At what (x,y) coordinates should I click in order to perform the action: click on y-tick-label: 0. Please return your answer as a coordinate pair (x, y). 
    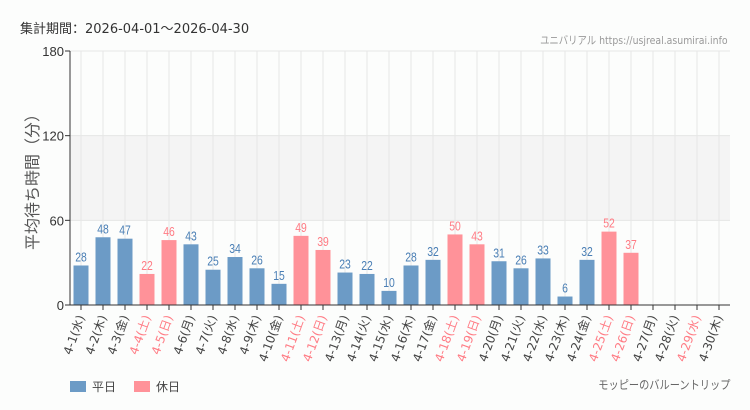
    Looking at the image, I should click on (60, 305).